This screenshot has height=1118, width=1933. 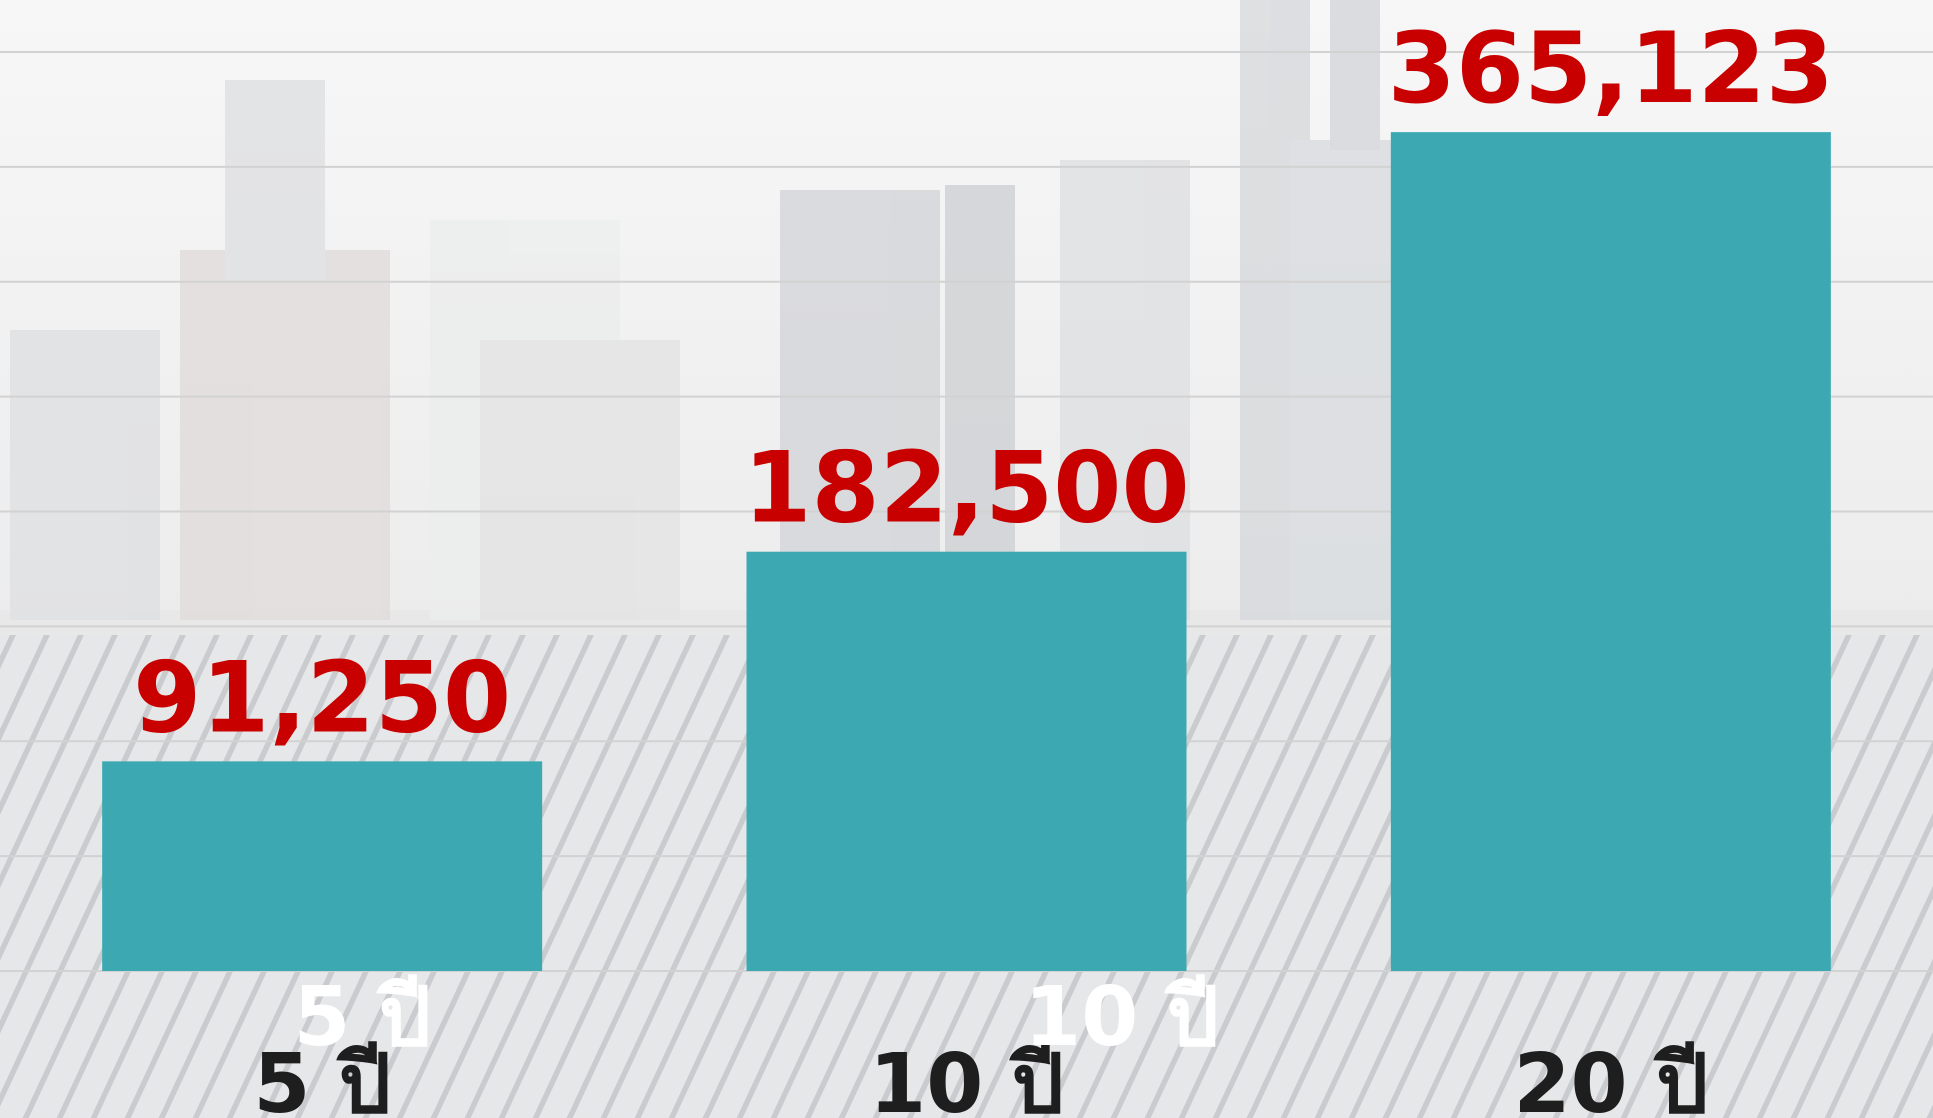 I want to click on x-tick-label: 20 ปี, so click(x=1610, y=1077).